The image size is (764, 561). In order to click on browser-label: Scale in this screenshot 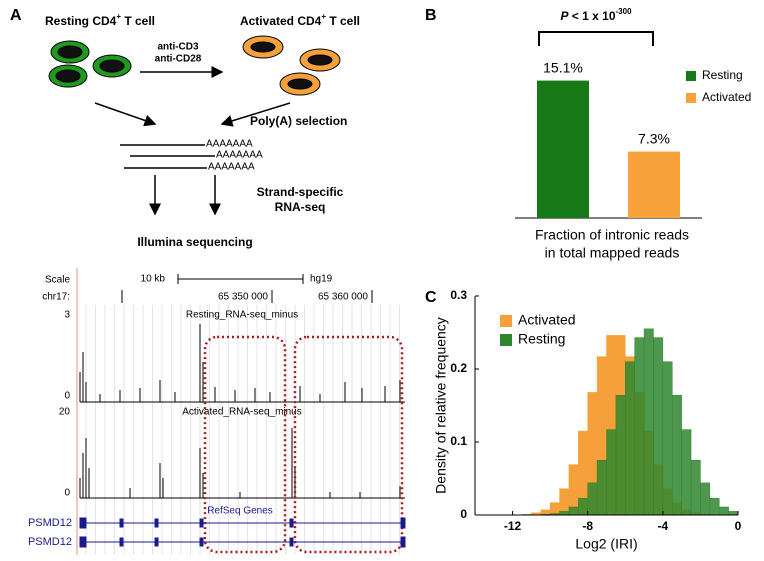, I will do `click(57, 280)`.